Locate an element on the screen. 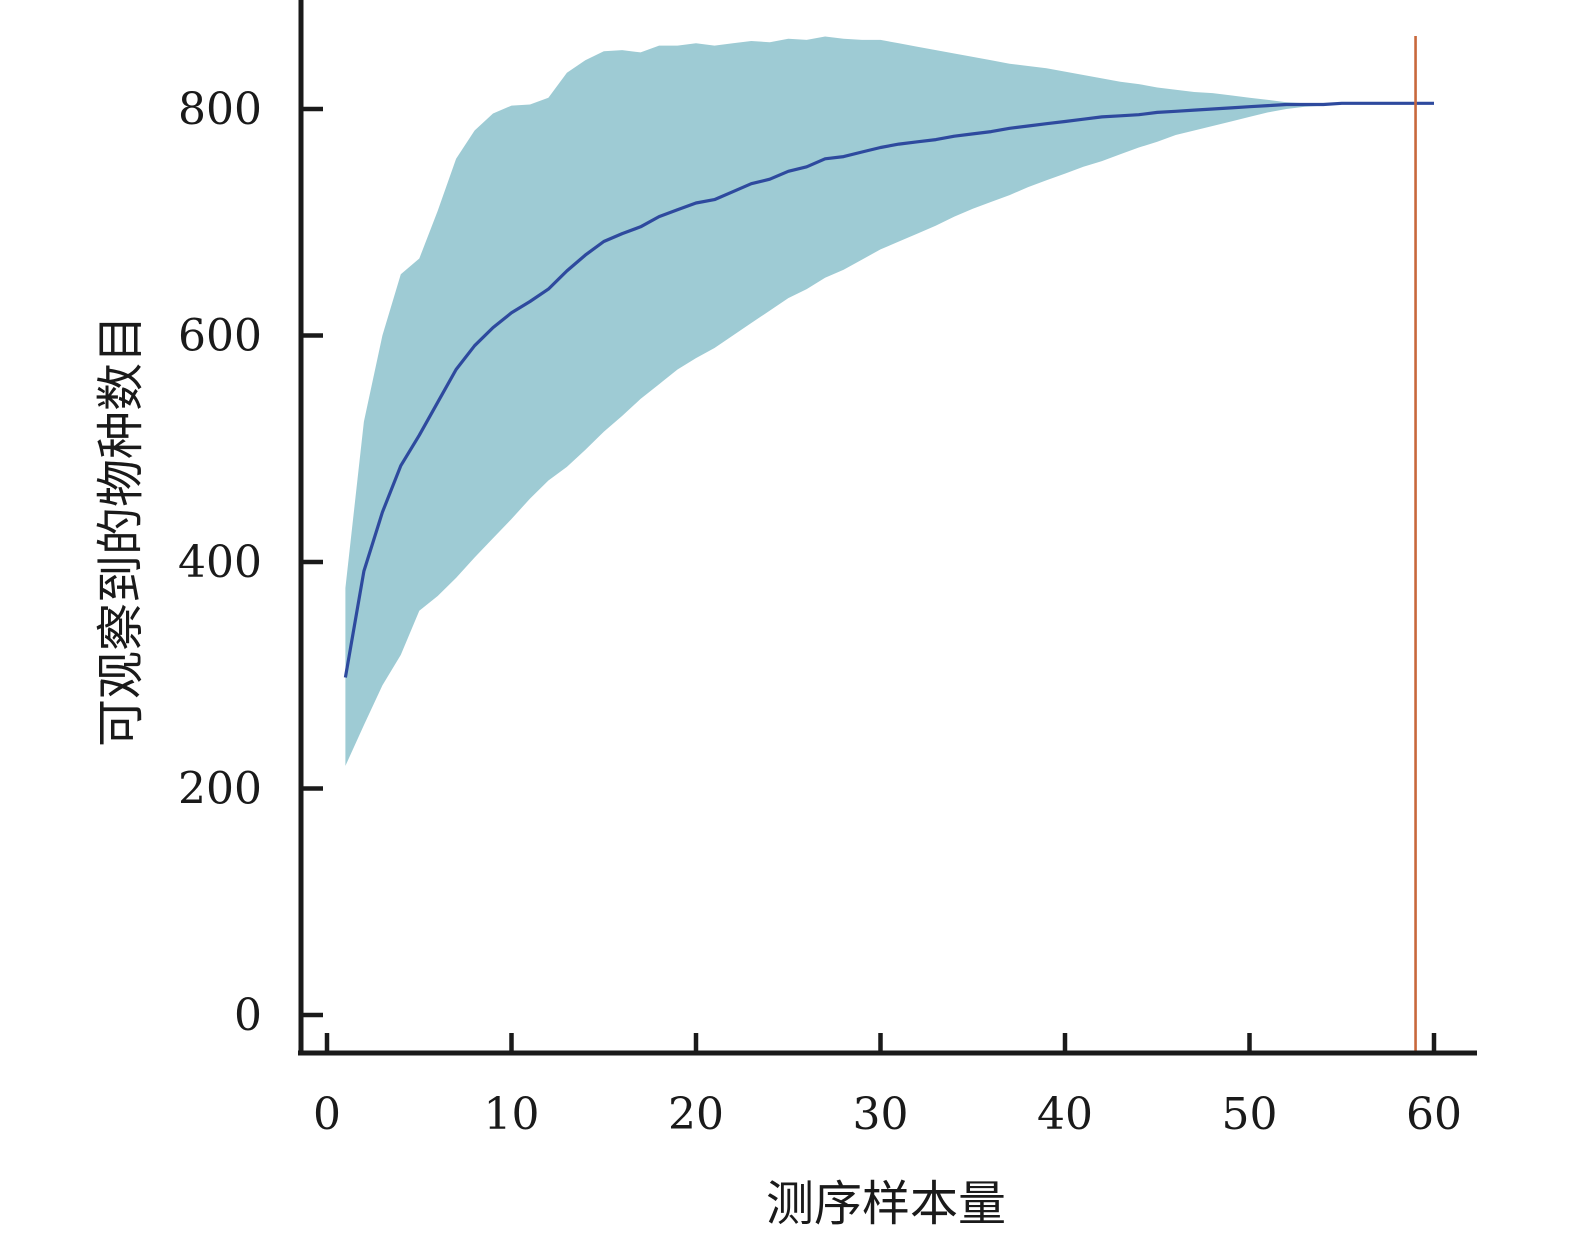 This screenshot has height=1240, width=1575. x-tick-label: 20 is located at coordinates (696, 1114).